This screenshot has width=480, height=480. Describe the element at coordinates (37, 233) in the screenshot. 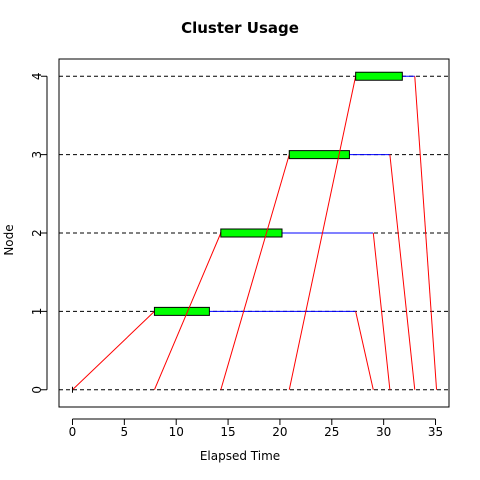

I see `y-tick-label: 2` at that location.